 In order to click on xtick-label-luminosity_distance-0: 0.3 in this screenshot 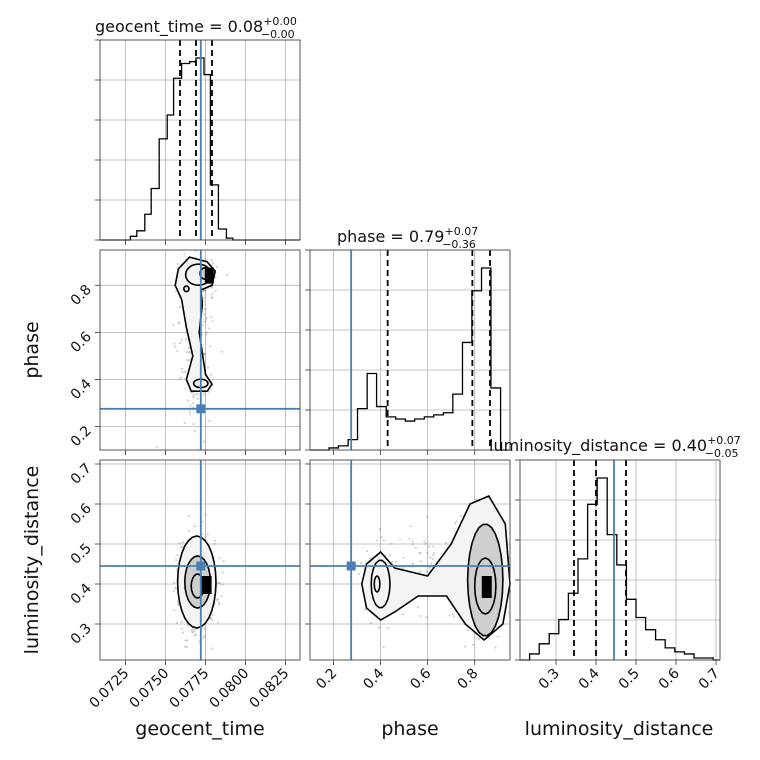, I will do `click(549, 679)`.